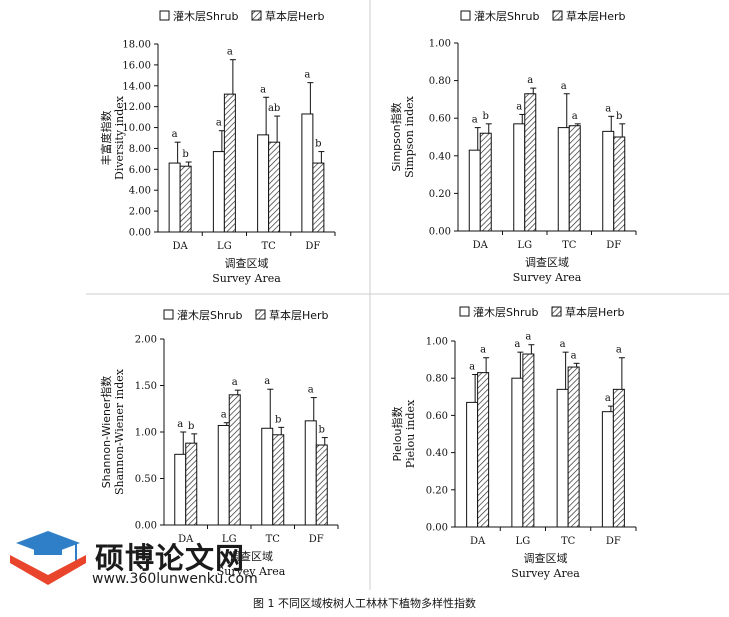 This screenshot has height=617, width=729. Describe the element at coordinates (223, 475) in the screenshot. I see `bar-shrub-LG` at that location.